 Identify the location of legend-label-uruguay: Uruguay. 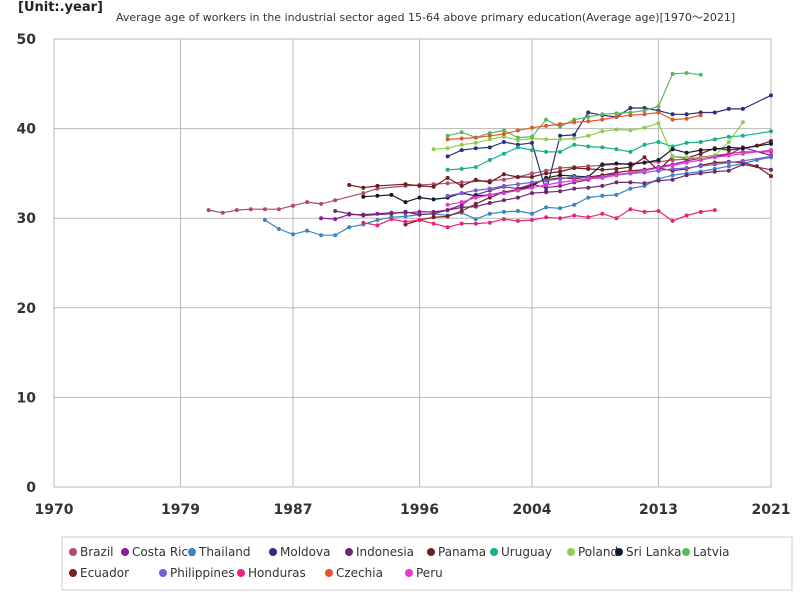
(526, 552).